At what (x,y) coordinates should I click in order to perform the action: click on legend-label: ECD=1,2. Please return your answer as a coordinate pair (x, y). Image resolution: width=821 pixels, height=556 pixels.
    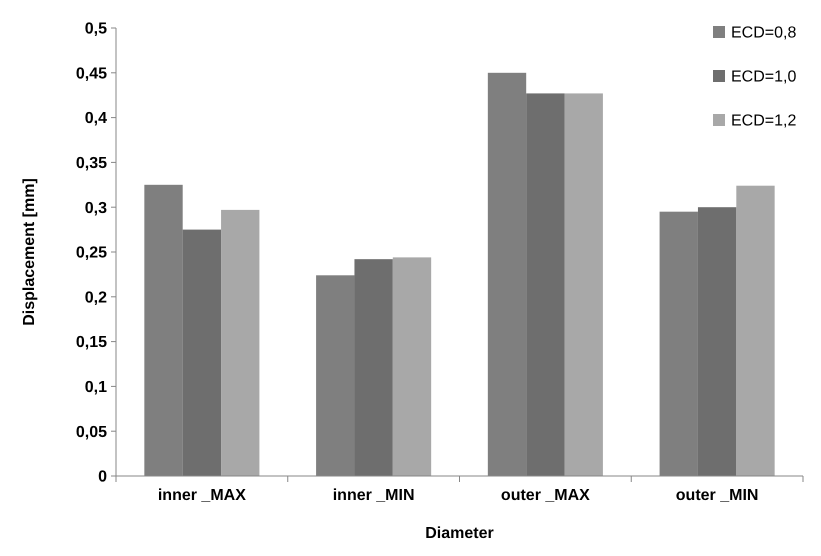
    Looking at the image, I should click on (763, 121).